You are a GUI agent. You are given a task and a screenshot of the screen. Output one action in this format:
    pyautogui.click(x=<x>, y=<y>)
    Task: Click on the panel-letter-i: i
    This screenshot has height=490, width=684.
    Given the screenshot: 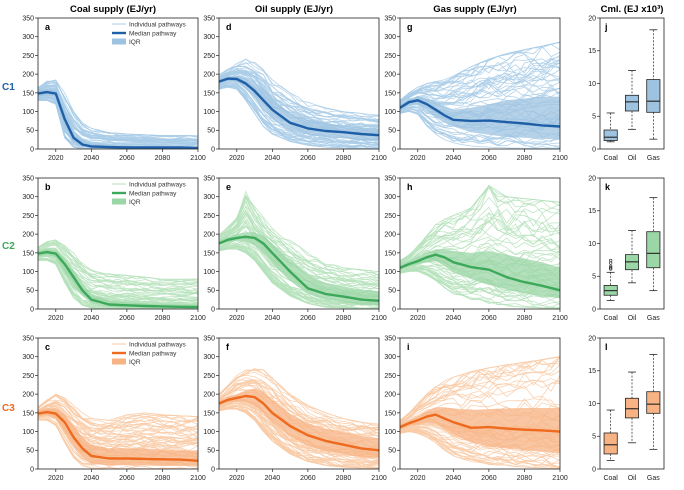 What is the action you would take?
    pyautogui.click(x=408, y=347)
    